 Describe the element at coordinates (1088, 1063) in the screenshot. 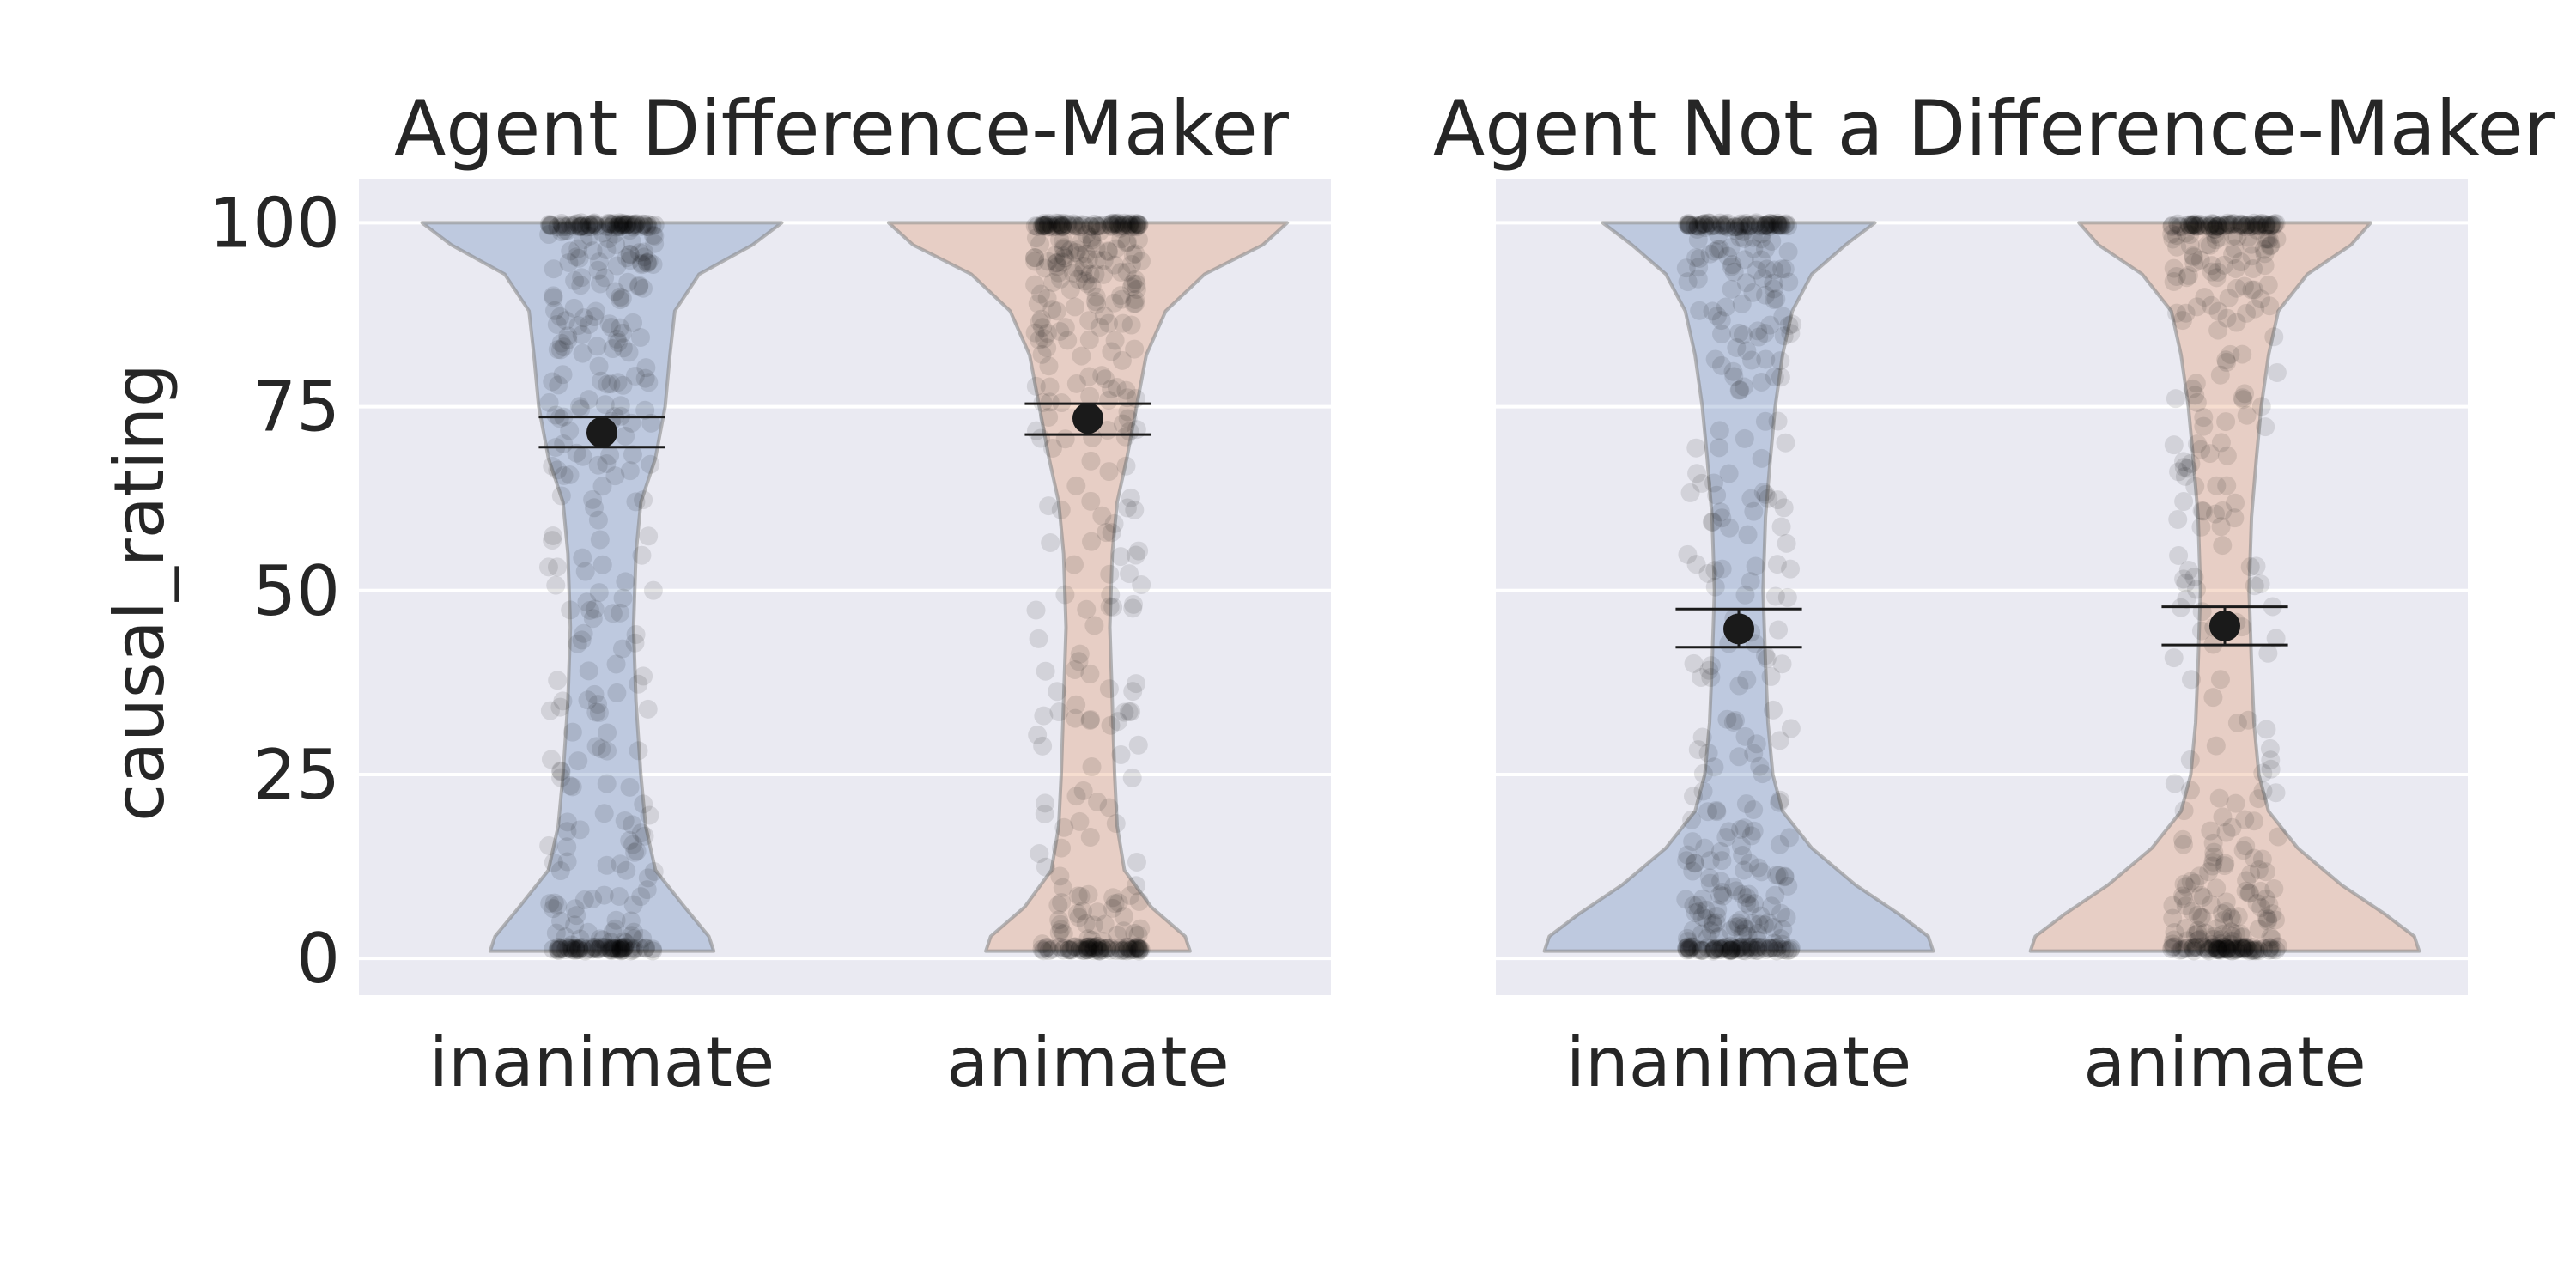

I see `x-tick-label: animate` at that location.